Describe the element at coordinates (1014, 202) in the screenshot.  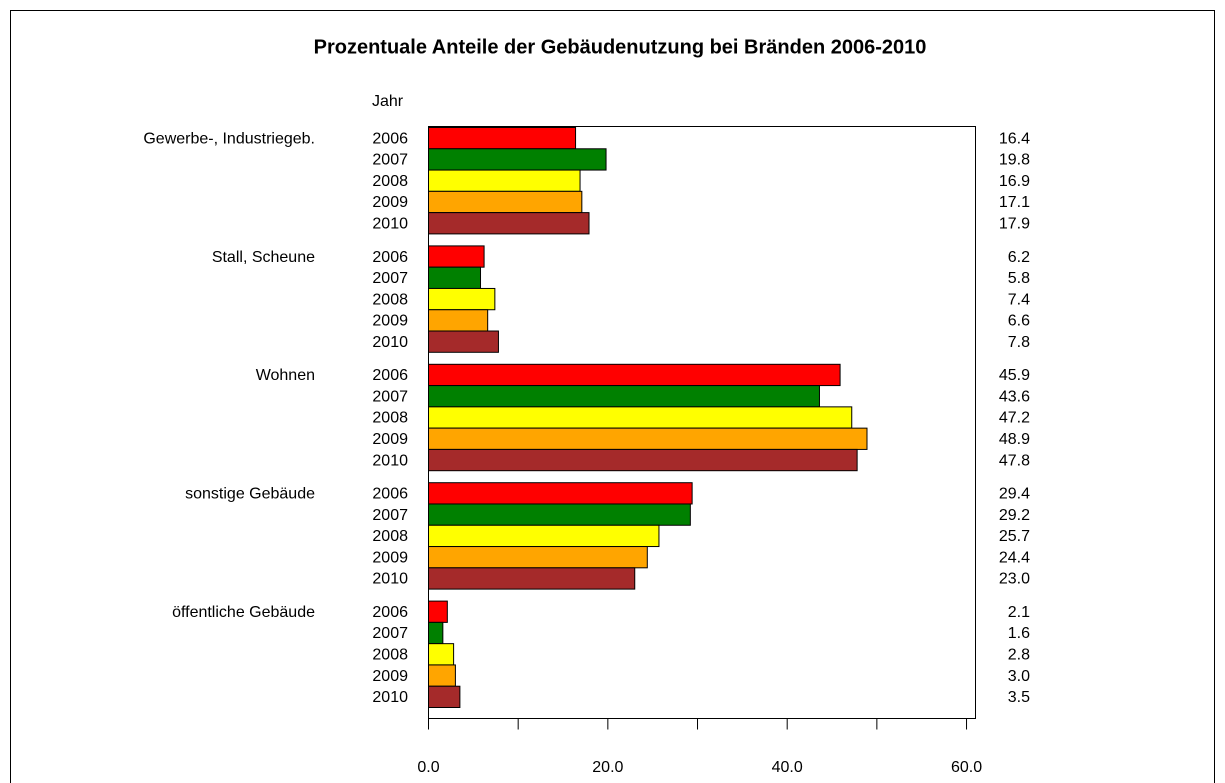
I see `value-label: 17.1` at that location.